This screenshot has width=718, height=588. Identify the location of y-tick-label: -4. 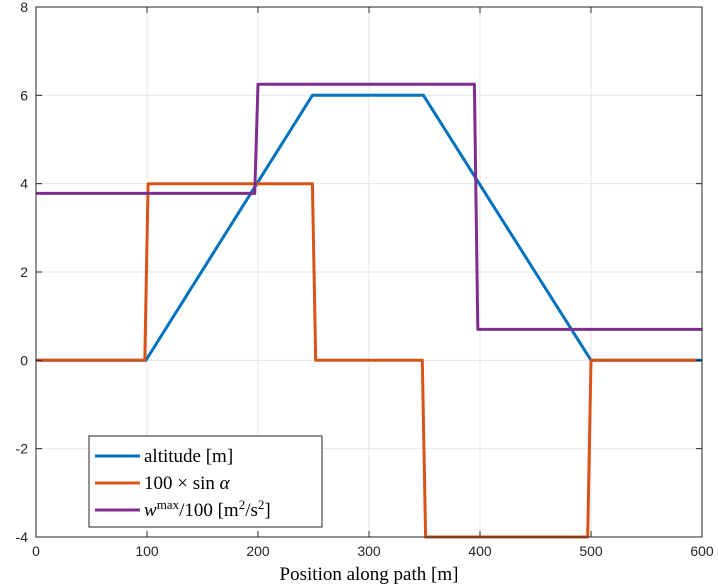
(22, 537).